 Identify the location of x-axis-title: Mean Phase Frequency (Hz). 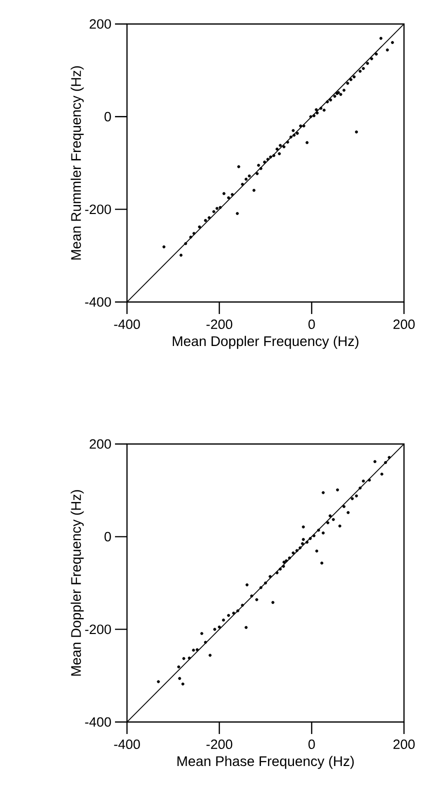
(265, 762).